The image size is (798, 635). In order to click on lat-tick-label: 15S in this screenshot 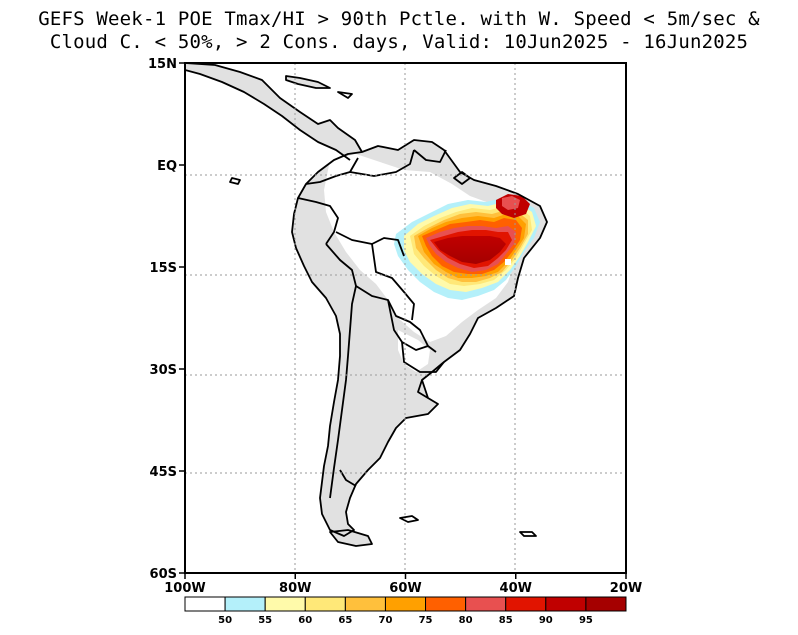, I will do `click(163, 268)`.